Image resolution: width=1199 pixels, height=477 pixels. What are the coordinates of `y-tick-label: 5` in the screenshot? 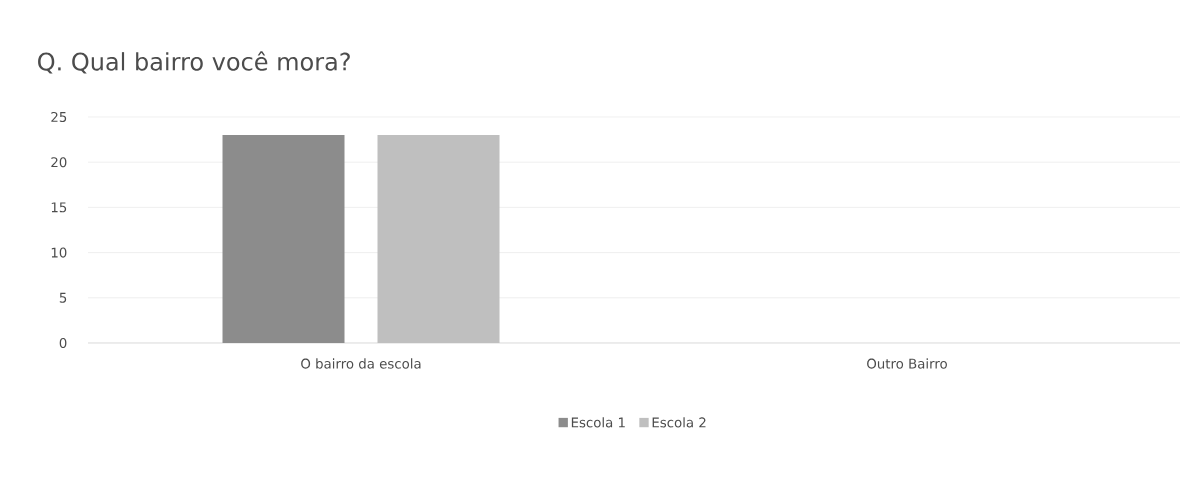 It's located at (63, 297).